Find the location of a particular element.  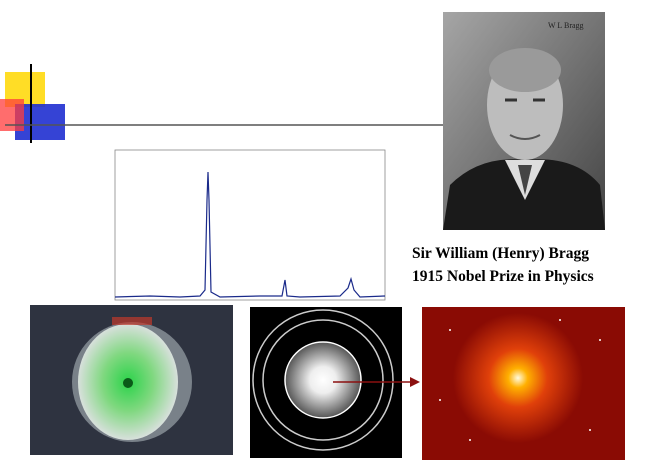

decoration is located at coordinates (222, 103).